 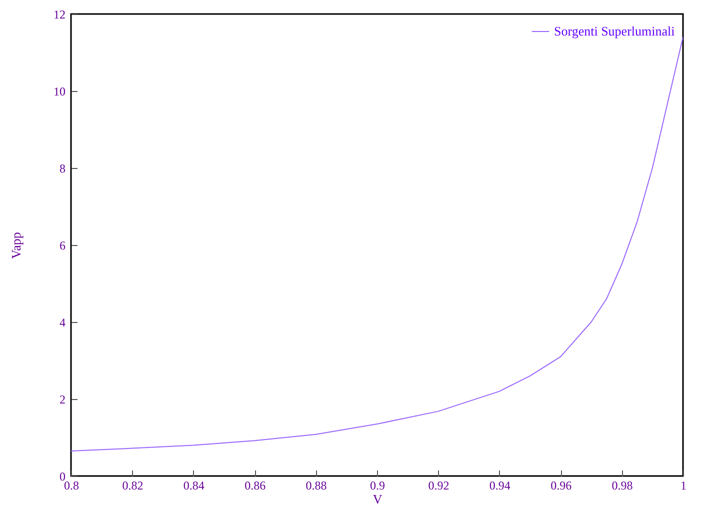 What do you see at coordinates (133, 485) in the screenshot?
I see `x-tick-label: 0.82` at bounding box center [133, 485].